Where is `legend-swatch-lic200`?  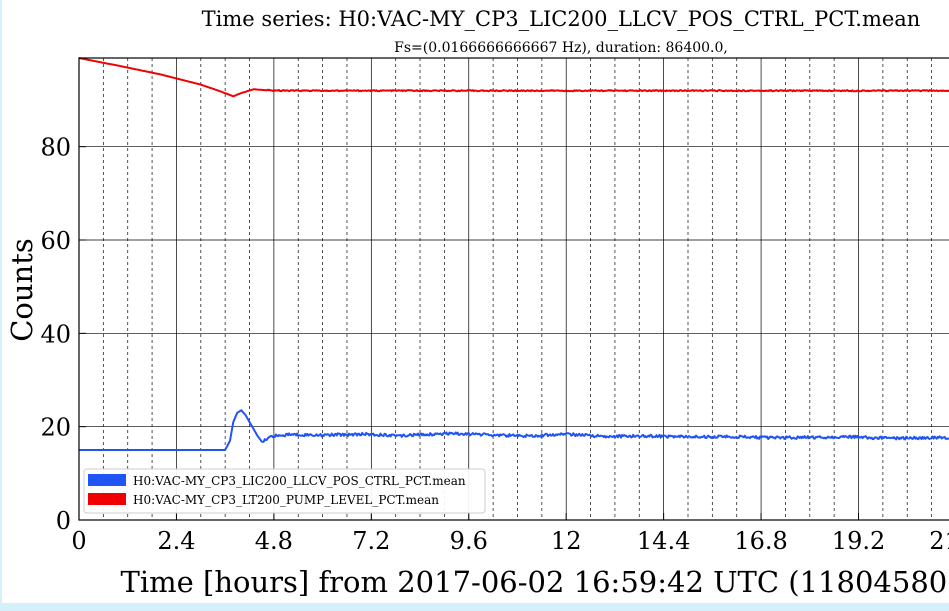 legend-swatch-lic200 is located at coordinates (107, 480).